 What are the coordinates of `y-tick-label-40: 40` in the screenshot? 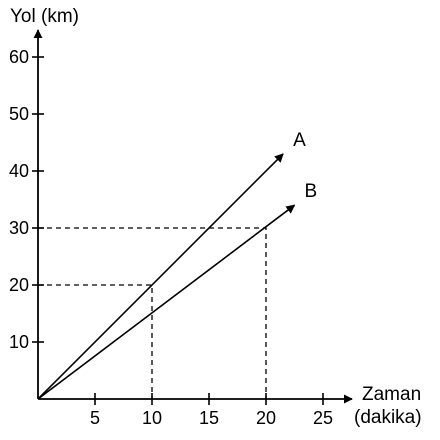 It's located at (19, 171).